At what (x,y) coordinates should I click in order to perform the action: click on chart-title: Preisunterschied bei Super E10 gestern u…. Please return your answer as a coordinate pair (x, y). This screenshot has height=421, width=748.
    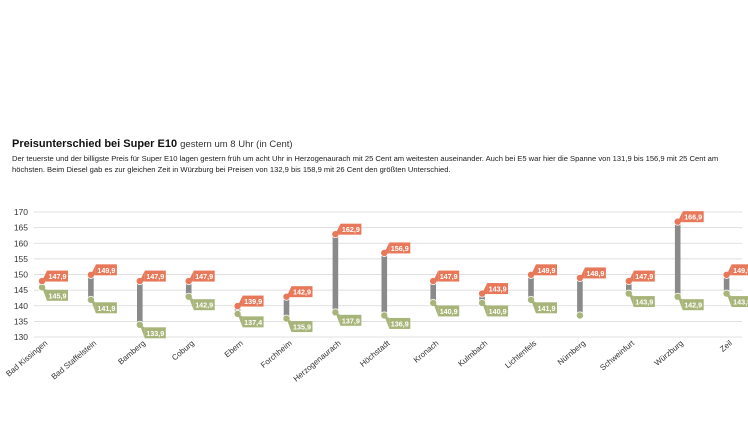
    Looking at the image, I should click on (152, 144).